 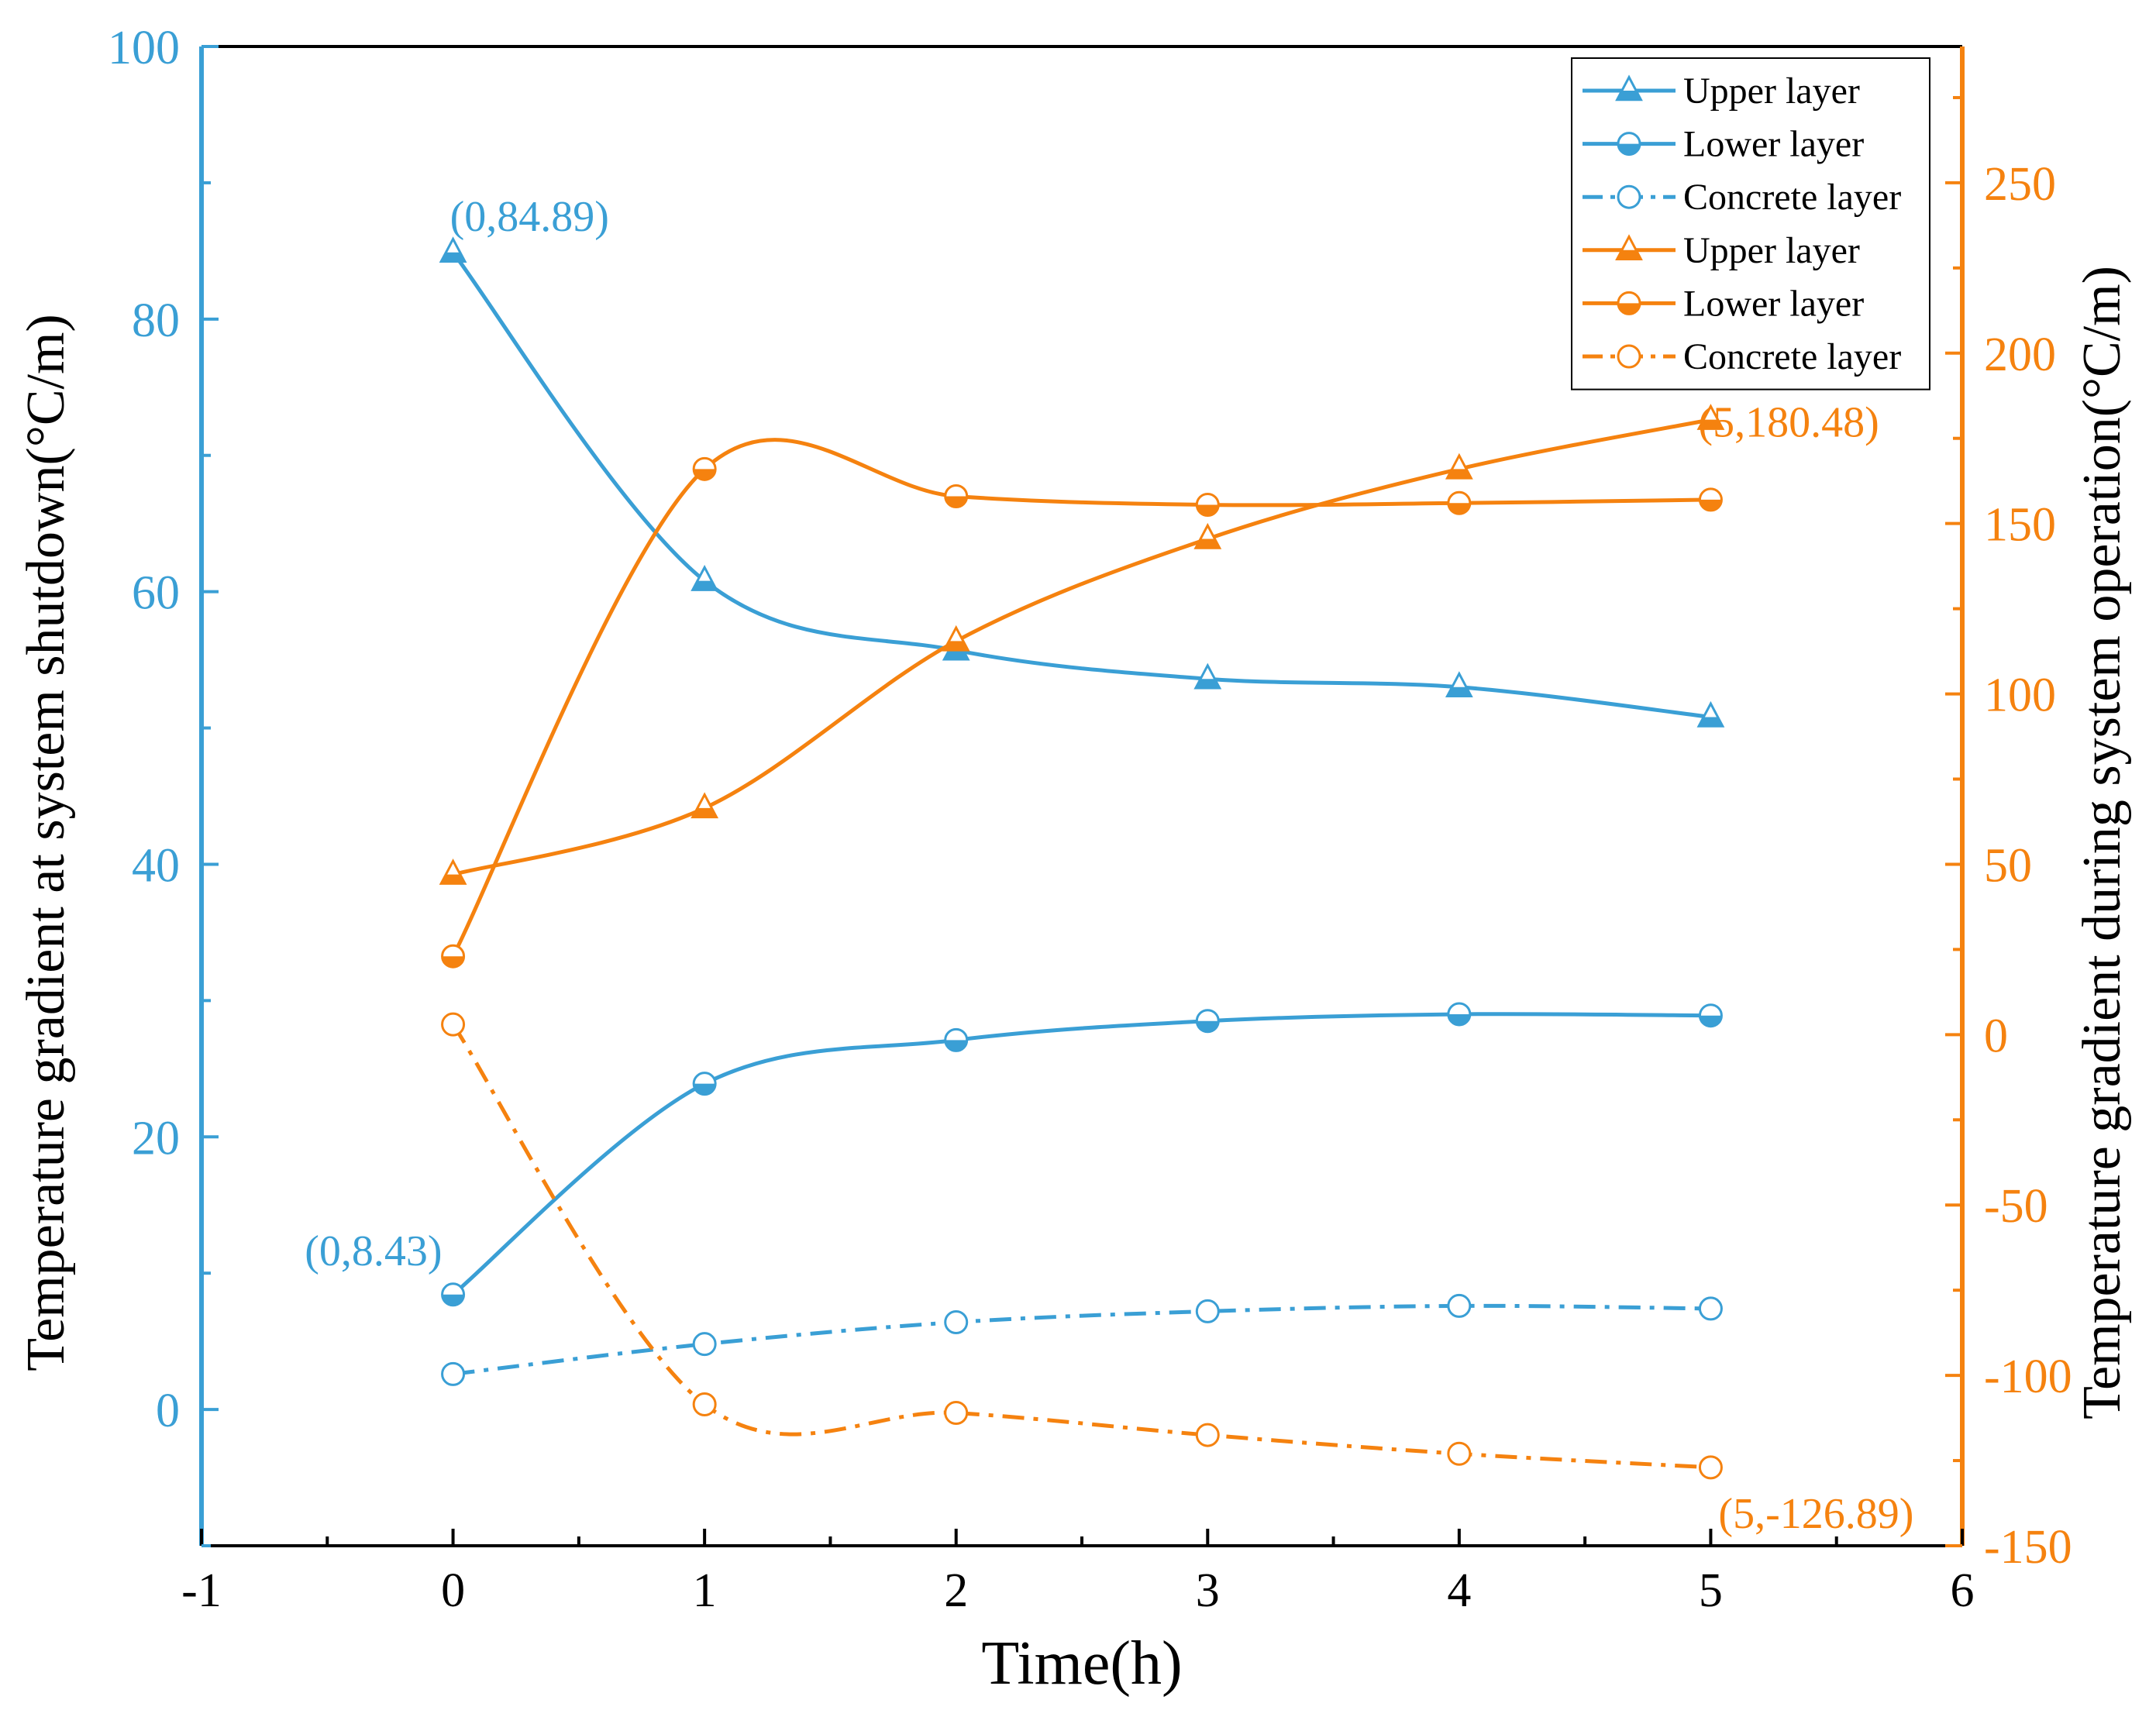 What do you see at coordinates (2016, 1206) in the screenshot?
I see `right-y-tick-label: -50` at bounding box center [2016, 1206].